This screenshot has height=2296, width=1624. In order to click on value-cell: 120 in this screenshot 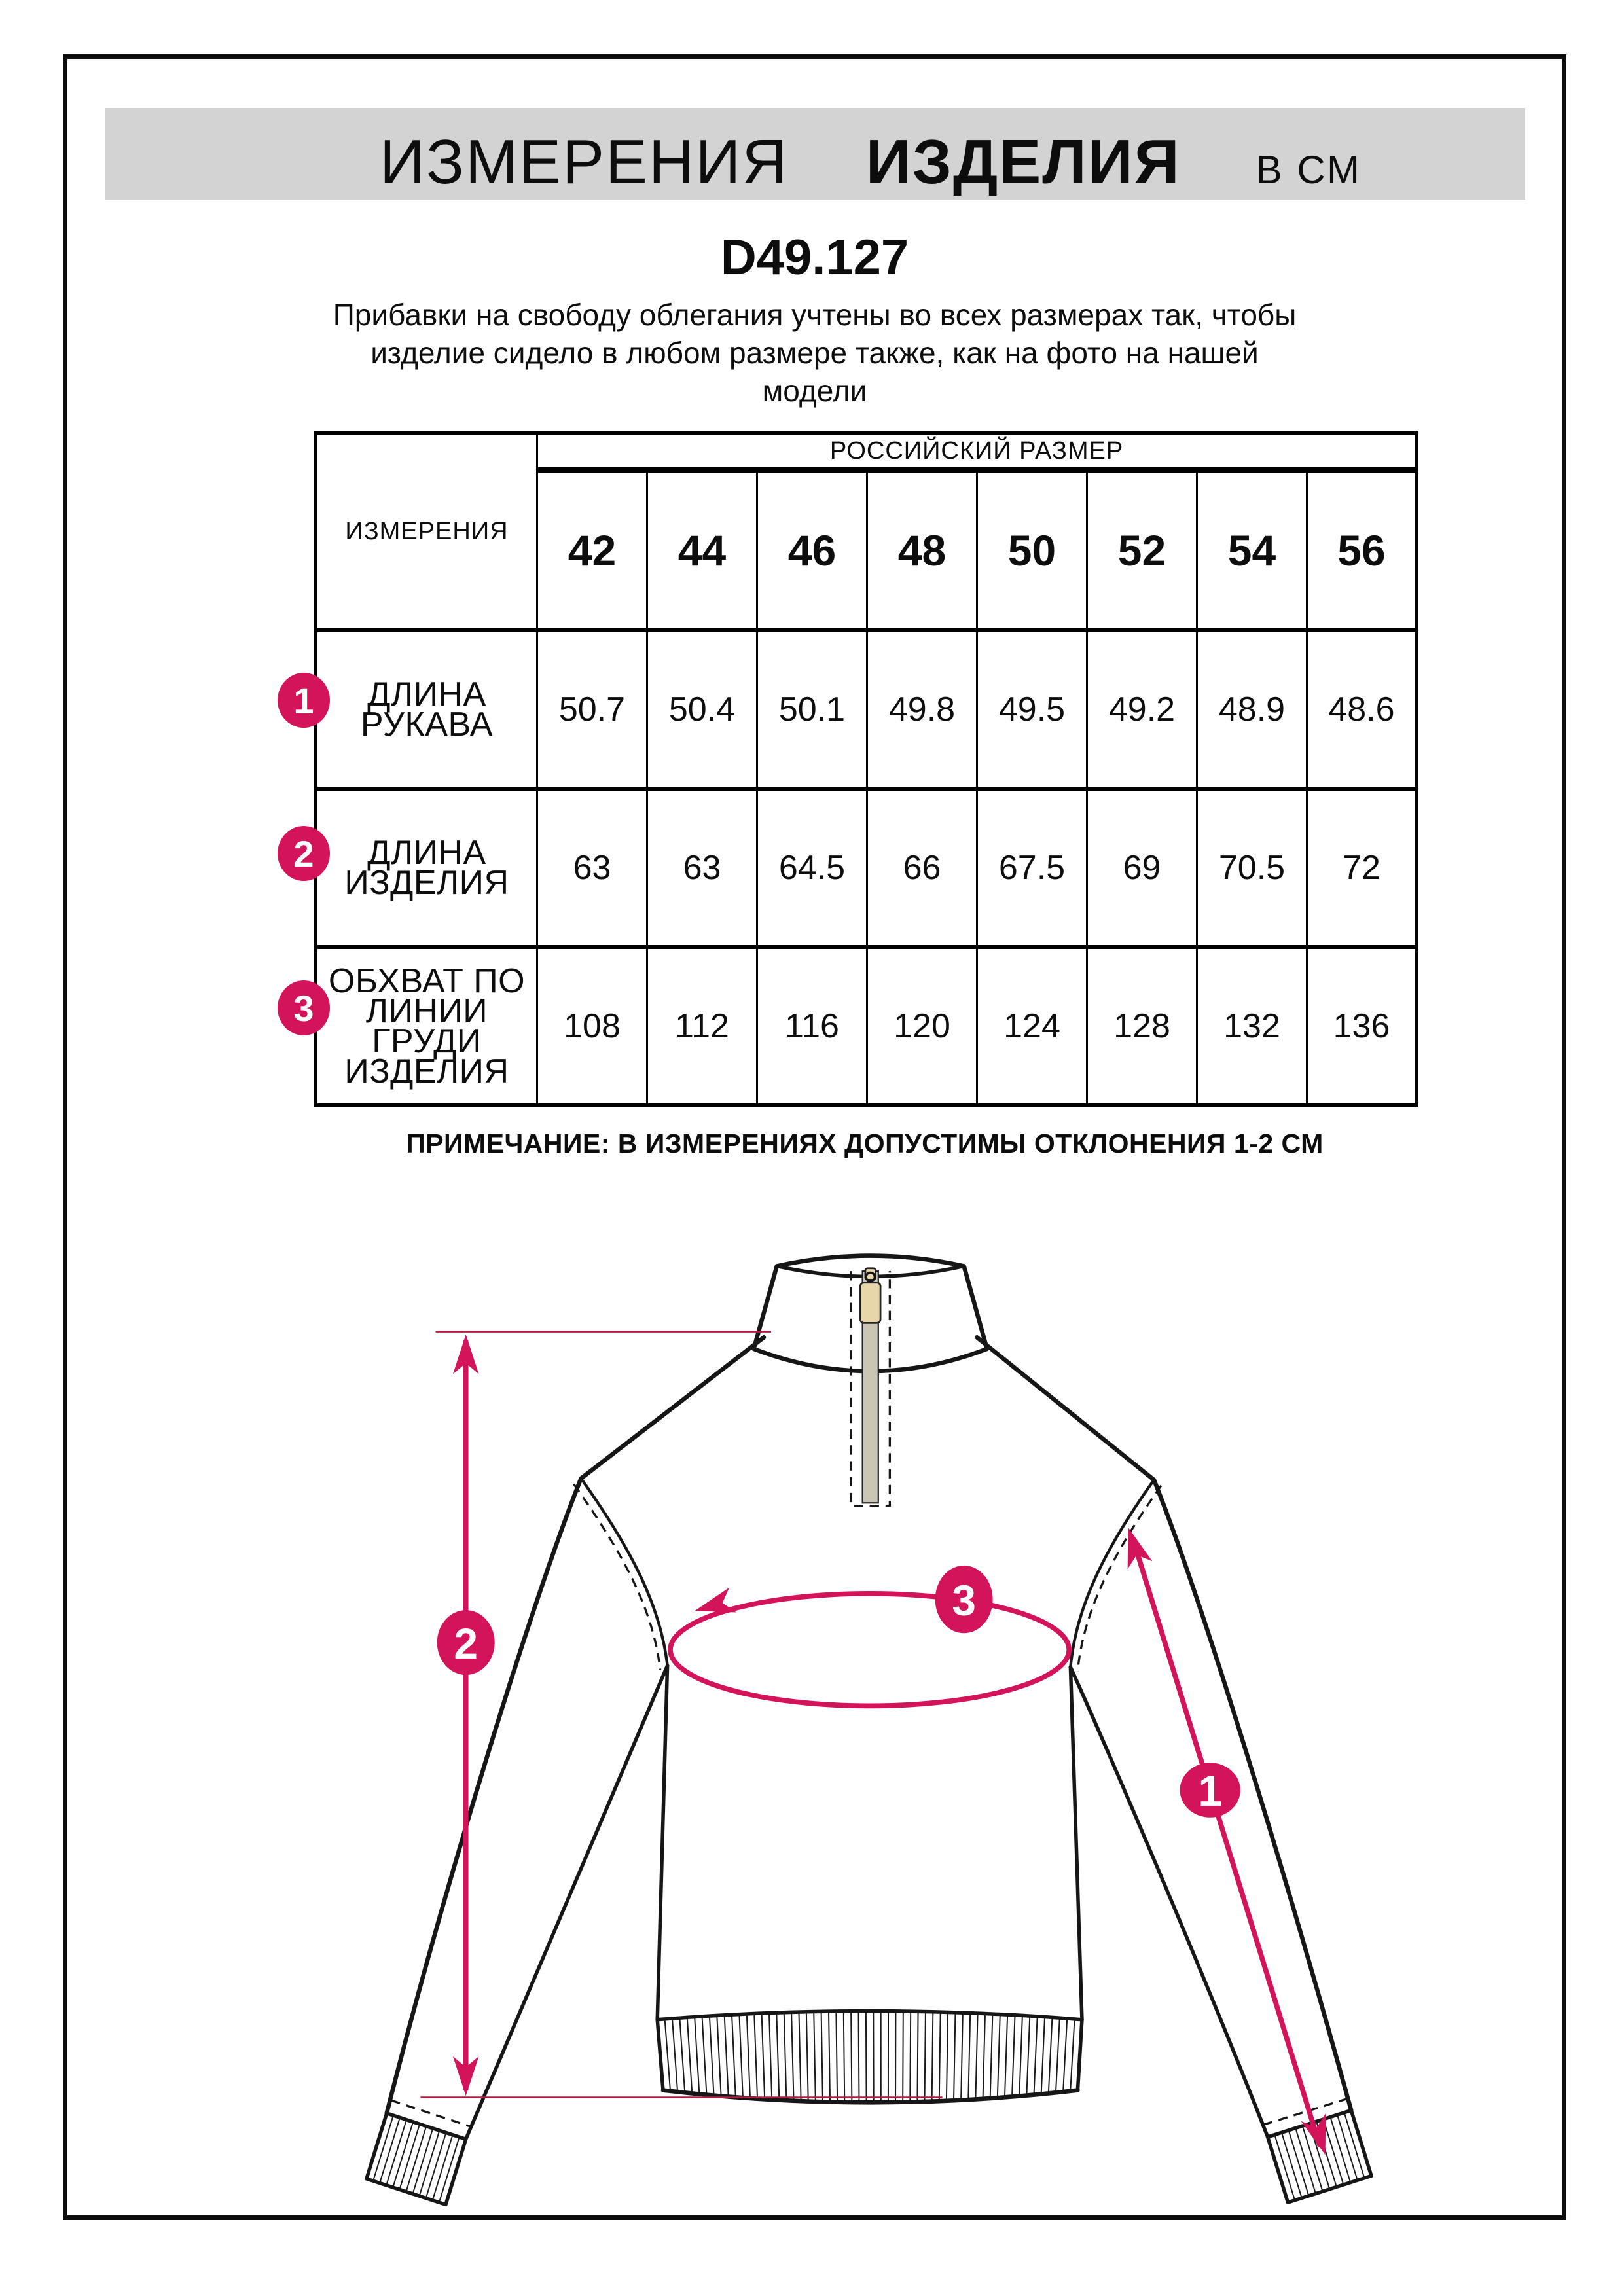, I will do `click(922, 1026)`.